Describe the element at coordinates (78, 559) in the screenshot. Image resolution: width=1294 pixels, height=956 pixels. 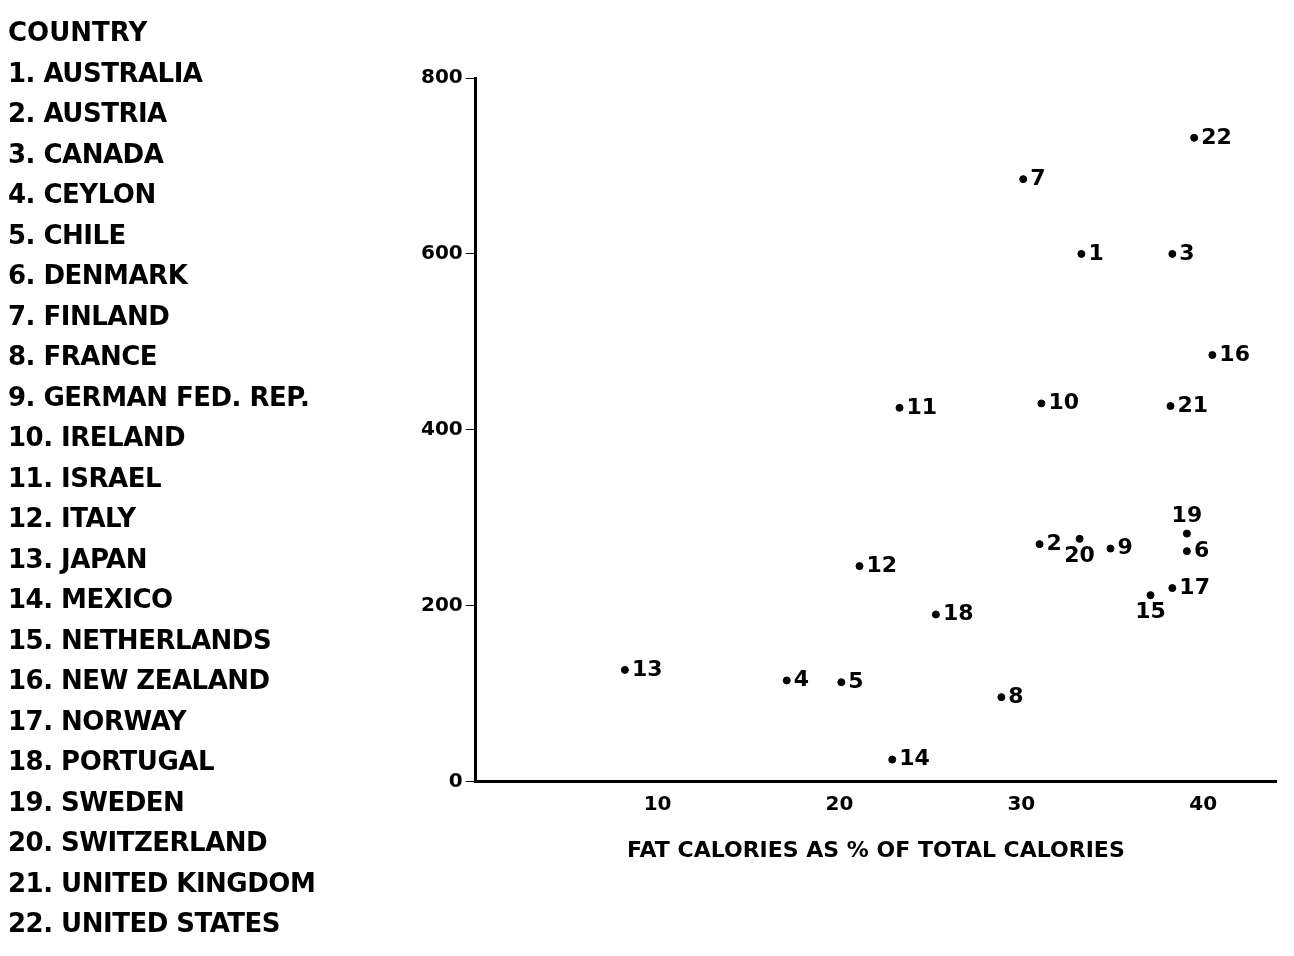
I see `text: 13. JAPAN` at that location.